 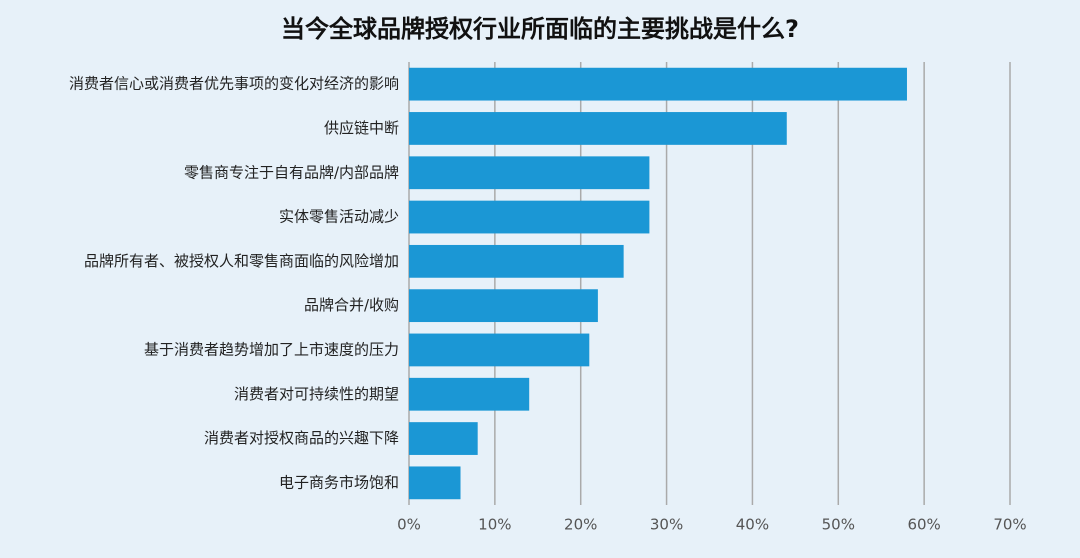 What do you see at coordinates (291, 172) in the screenshot?
I see `y-tick-label: 零售商专注于自有品牌/内部品牌` at bounding box center [291, 172].